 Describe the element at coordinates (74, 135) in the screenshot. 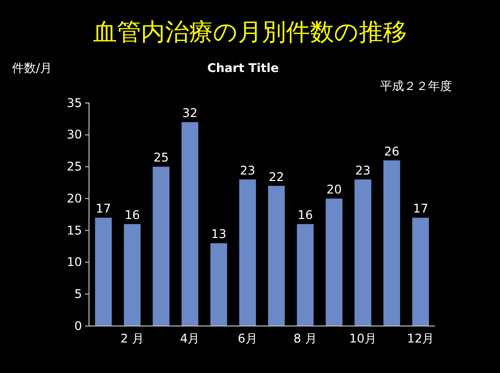

I see `y-tick-label: 30` at that location.